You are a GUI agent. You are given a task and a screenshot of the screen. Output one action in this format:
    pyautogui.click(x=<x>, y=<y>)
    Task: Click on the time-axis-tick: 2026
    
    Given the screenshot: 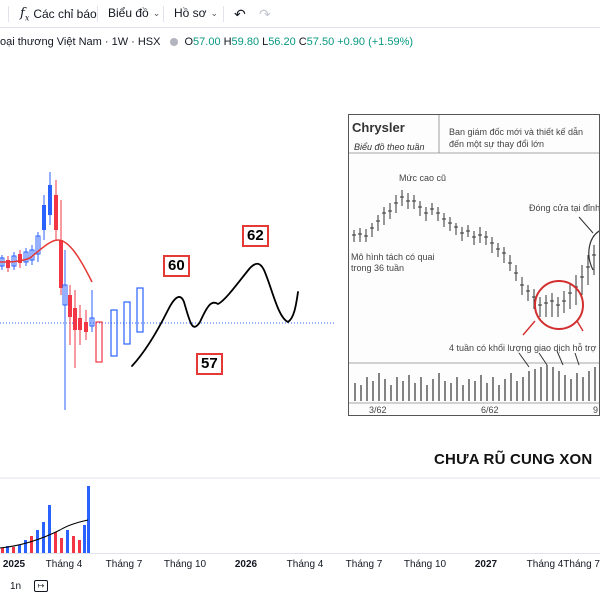 What is the action you would take?
    pyautogui.click(x=246, y=564)
    